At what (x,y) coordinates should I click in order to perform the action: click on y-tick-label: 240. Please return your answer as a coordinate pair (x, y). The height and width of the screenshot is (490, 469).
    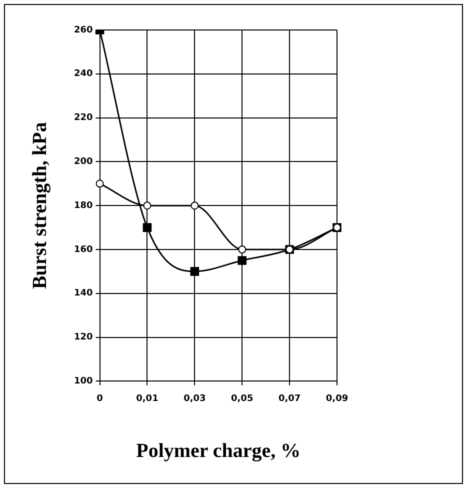
    Looking at the image, I should click on (83, 74).